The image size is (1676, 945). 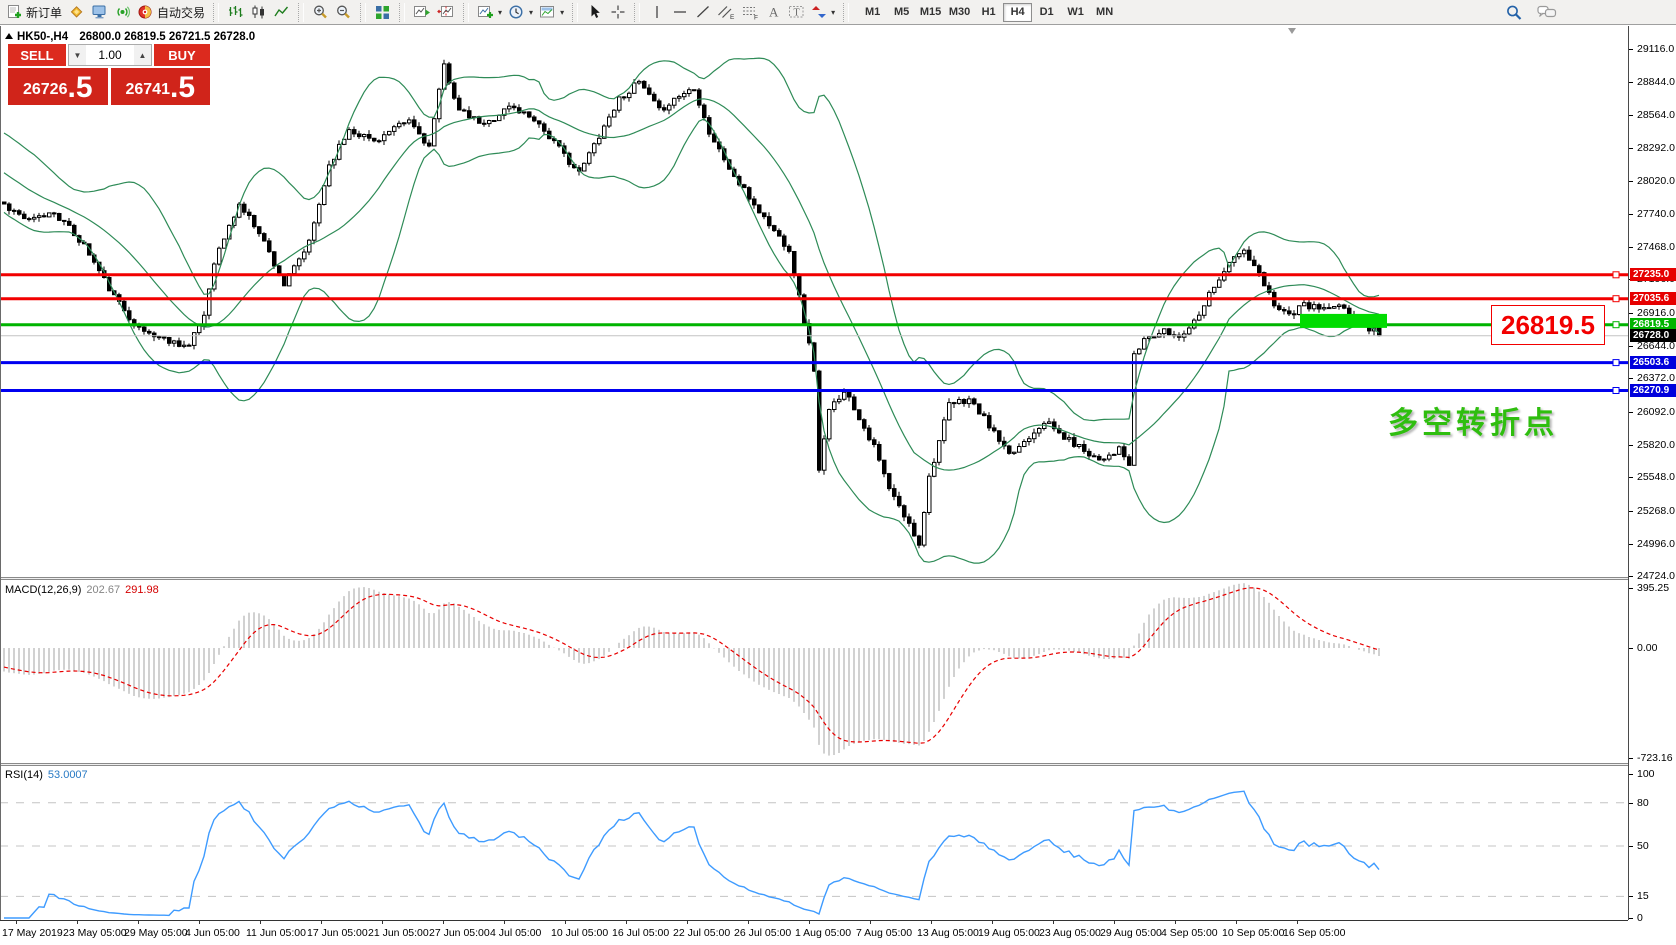 What do you see at coordinates (1656, 477) in the screenshot?
I see `axis-label: 25548.0` at bounding box center [1656, 477].